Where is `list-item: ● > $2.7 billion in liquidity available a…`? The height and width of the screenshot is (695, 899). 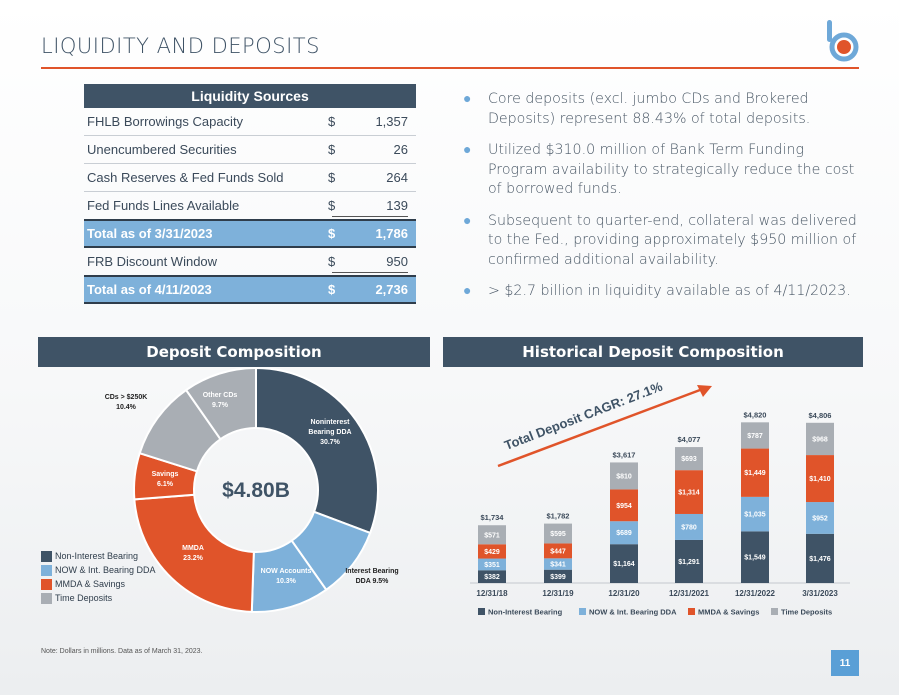
list-item: ● > $2.7 billion in liquidity available a… is located at coordinates (663, 292).